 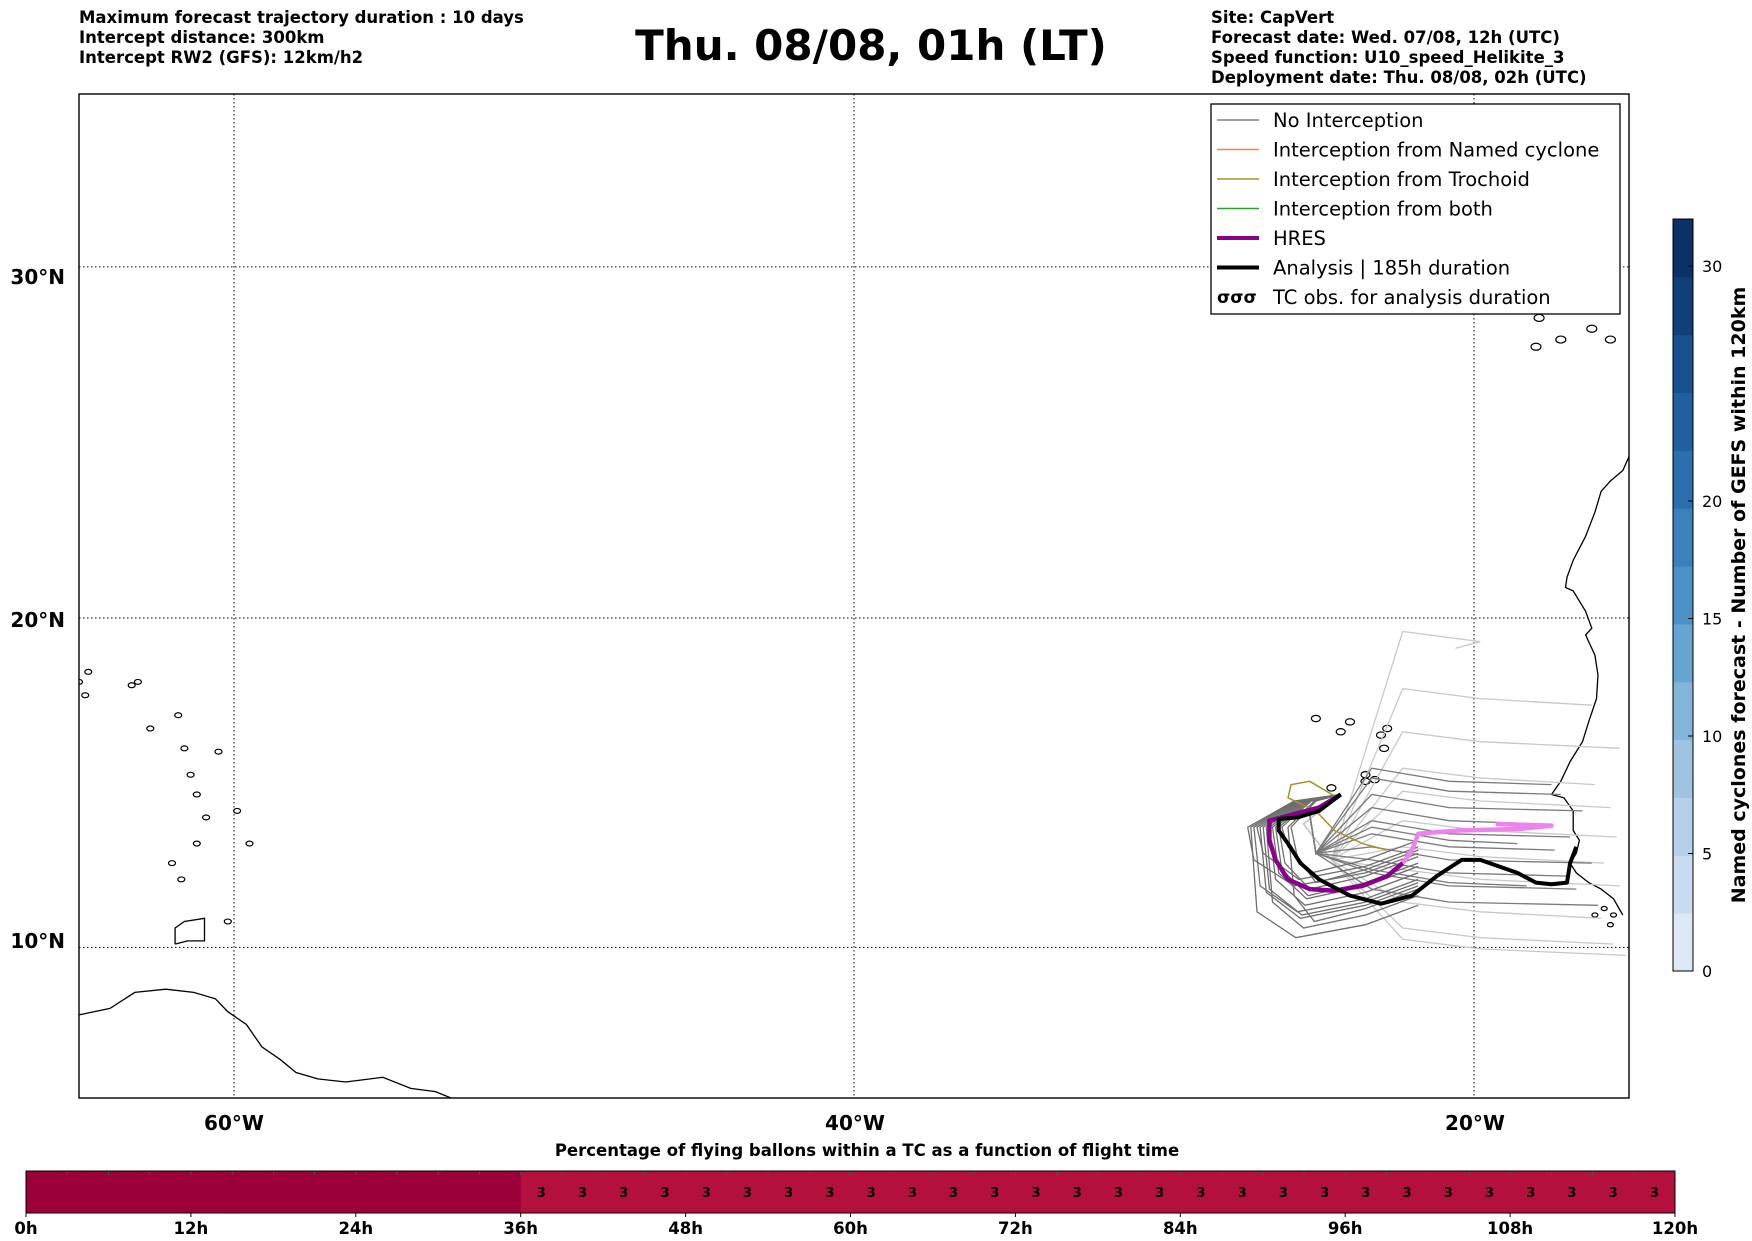 I want to click on lat-label-30n: 30°N, so click(x=37, y=277).